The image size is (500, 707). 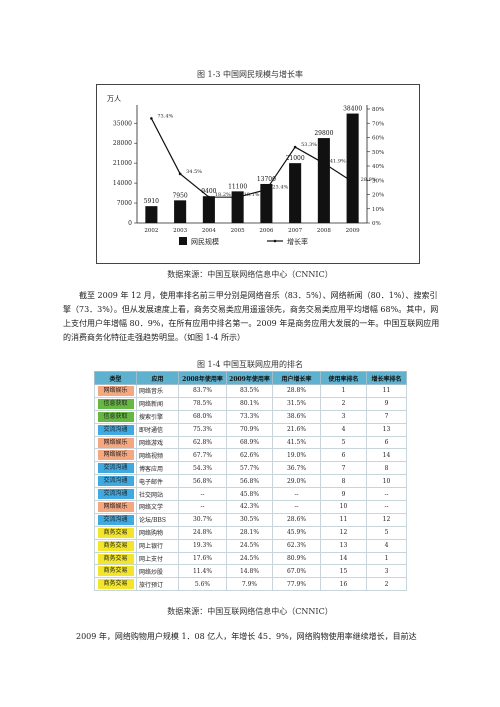 What do you see at coordinates (378, 181) in the screenshot?
I see `y2-tick-label: 30%` at bounding box center [378, 181].